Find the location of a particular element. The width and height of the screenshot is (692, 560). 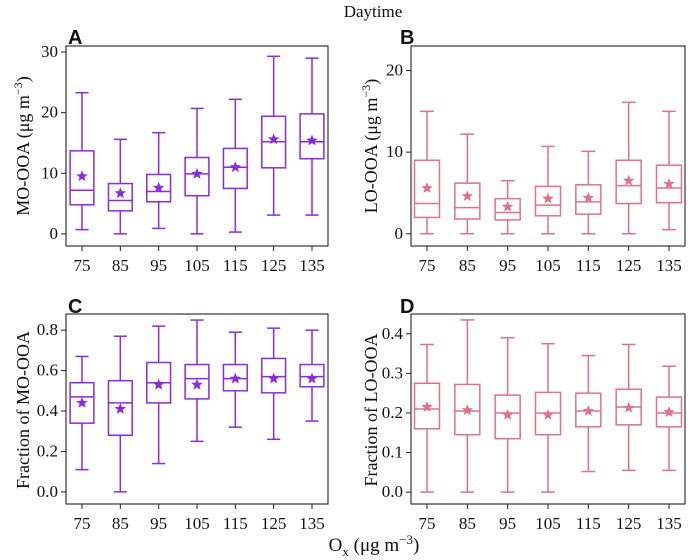

panel-a-box-75-mean-star is located at coordinates (82, 176).